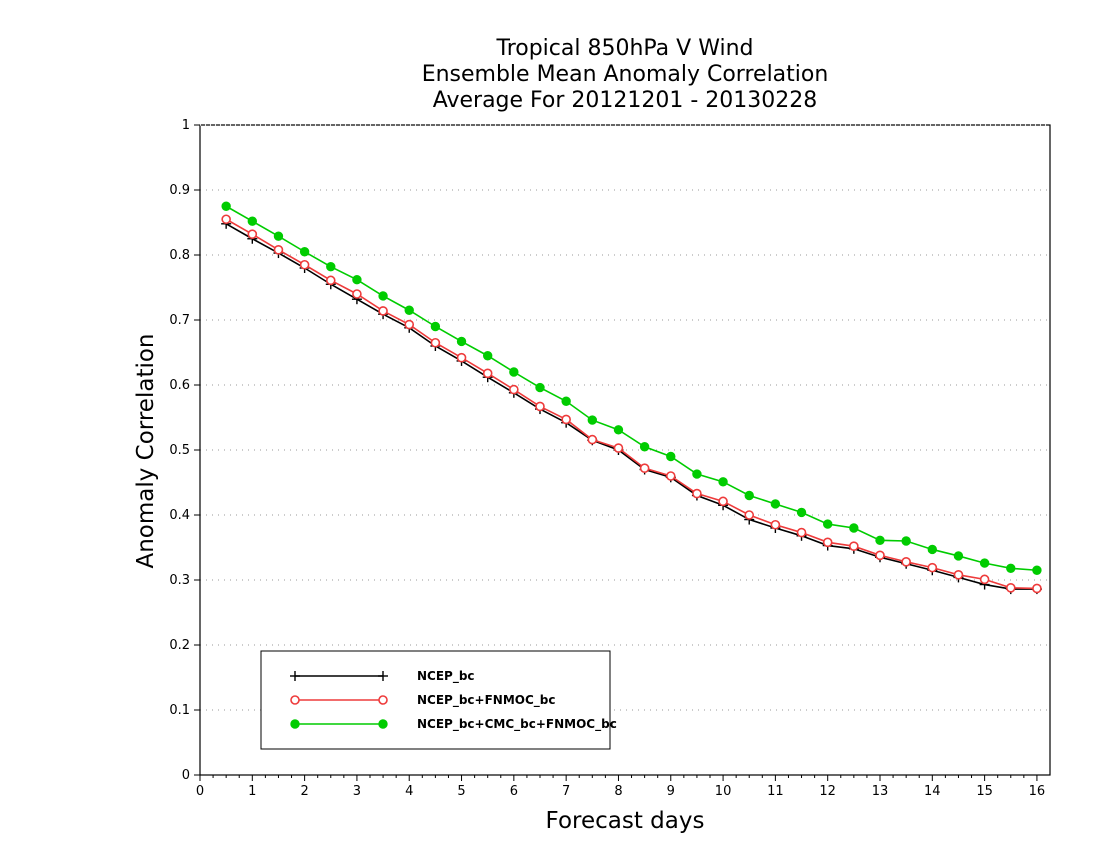 Image resolution: width=1100 pixels, height=850 pixels. Describe the element at coordinates (625, 100) in the screenshot. I see `chart-title-line-3: Average For 20121201 - 20130228` at that location.